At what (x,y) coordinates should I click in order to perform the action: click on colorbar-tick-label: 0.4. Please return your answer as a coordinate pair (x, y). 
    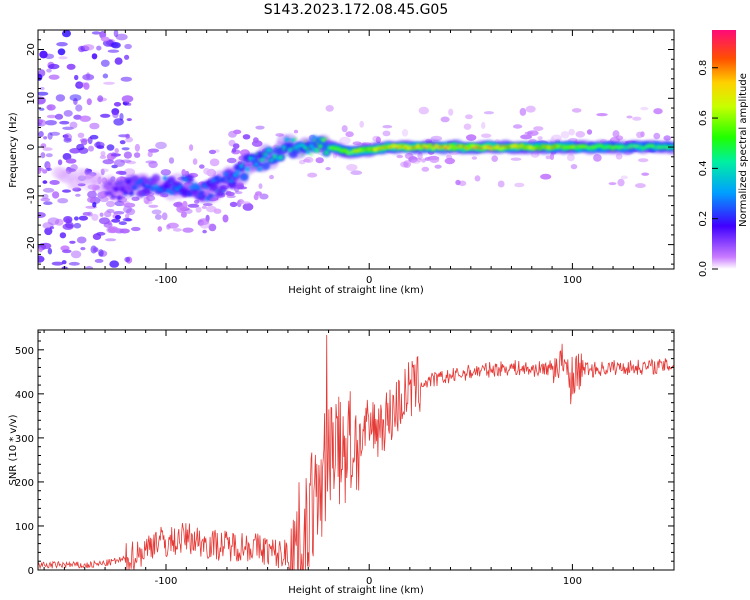
    Looking at the image, I should click on (703, 168).